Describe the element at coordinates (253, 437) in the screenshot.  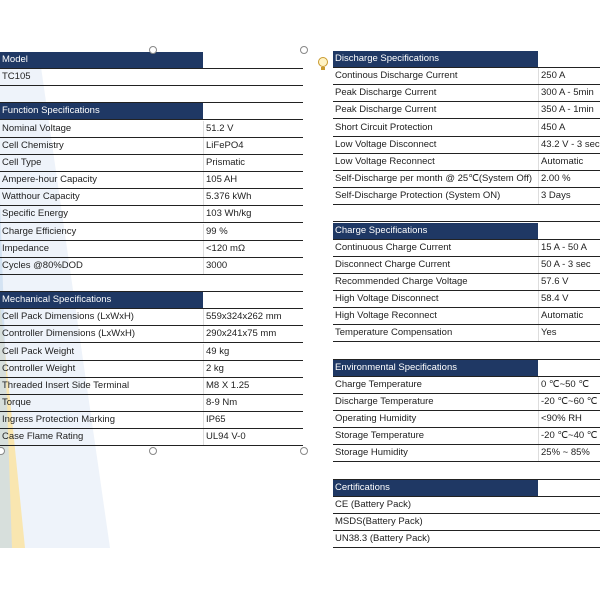
I see `spec-value: UL94 V-0` at that location.